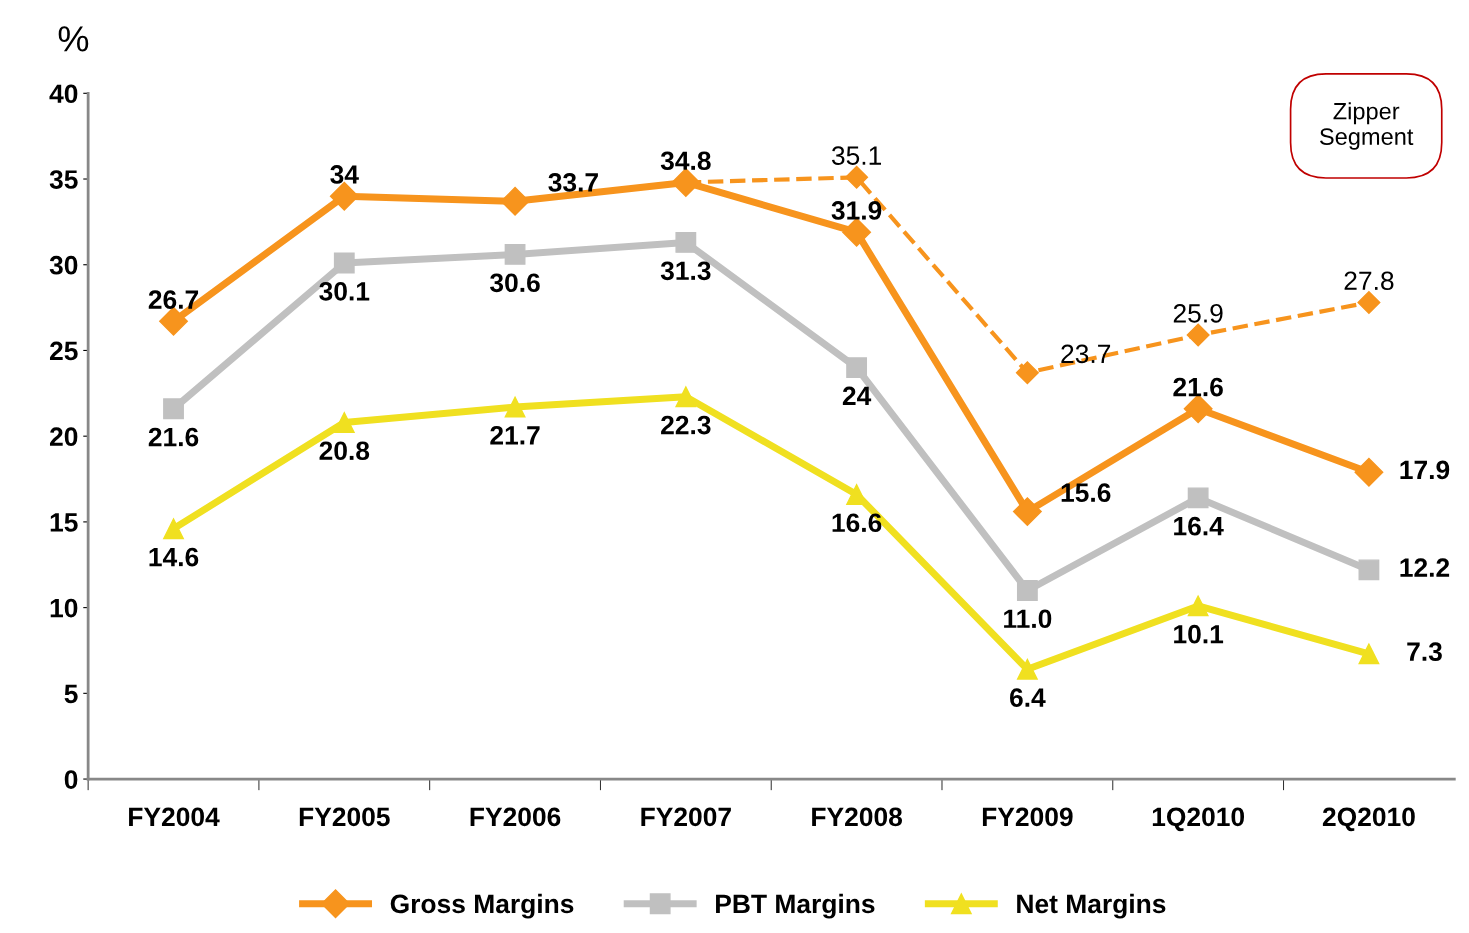  I want to click on data-label: 24, so click(857, 395).